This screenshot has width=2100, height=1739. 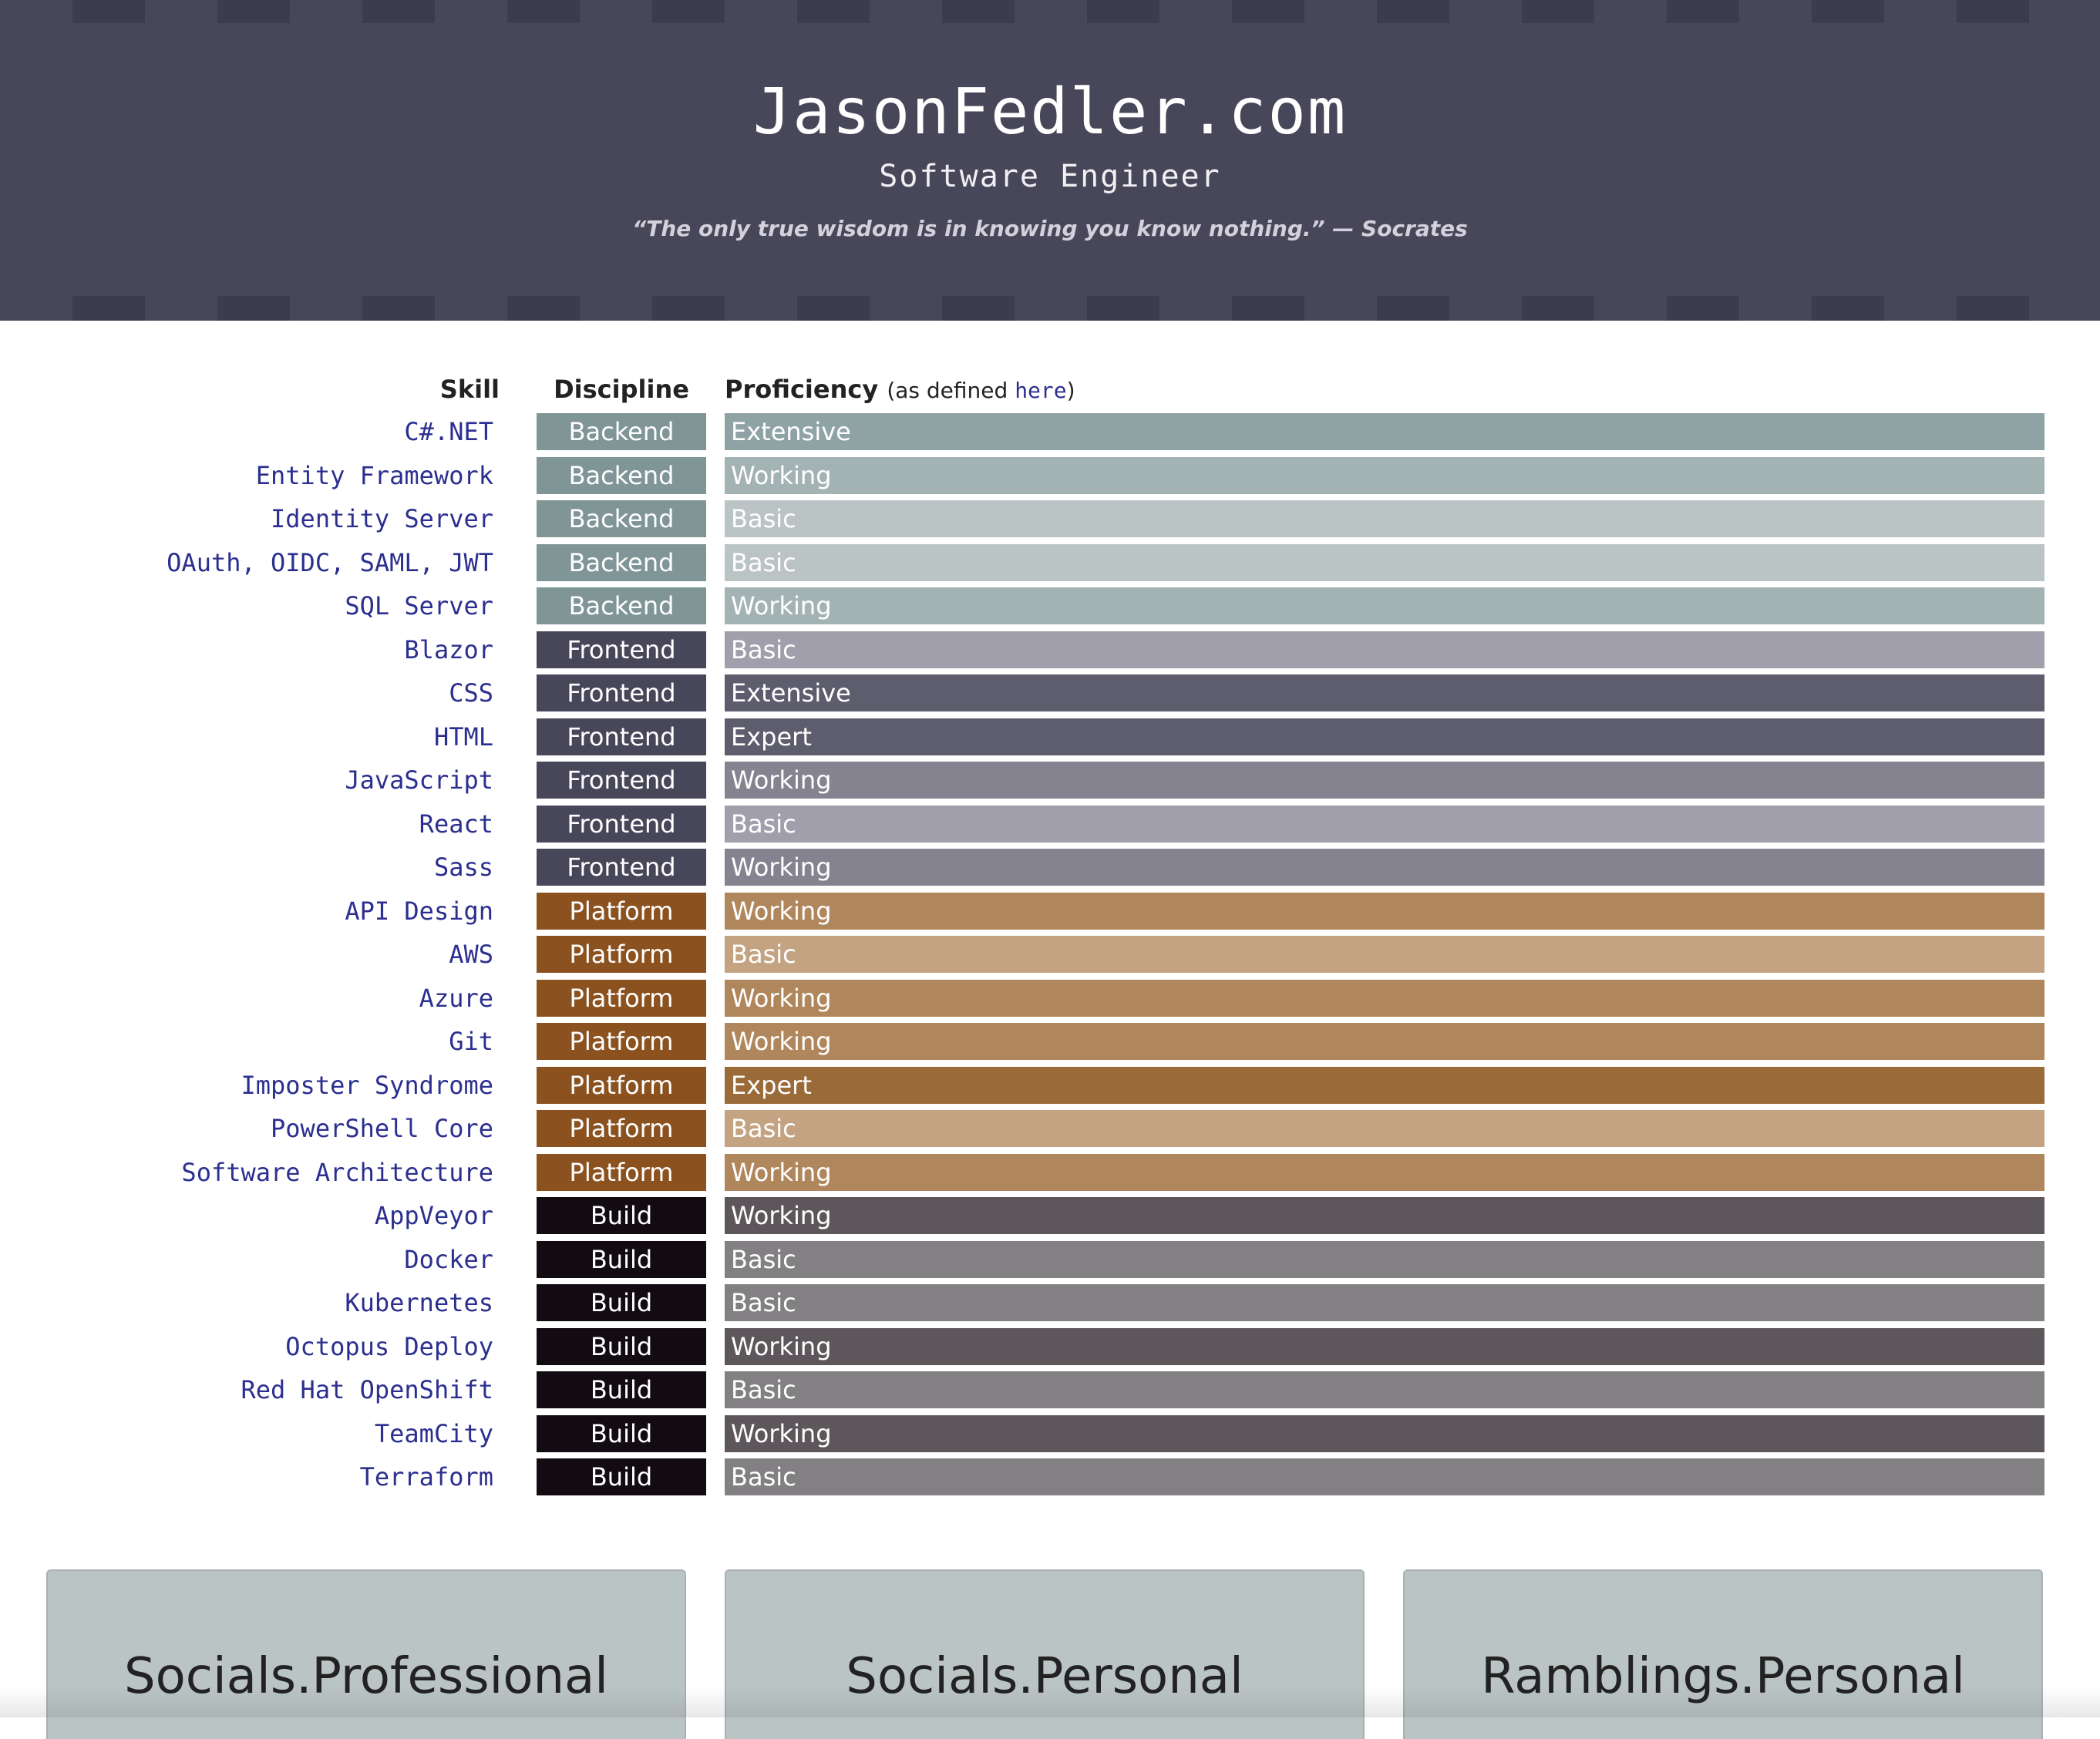 I want to click on table-row: TeamCity Build Working, so click(x=1050, y=1436).